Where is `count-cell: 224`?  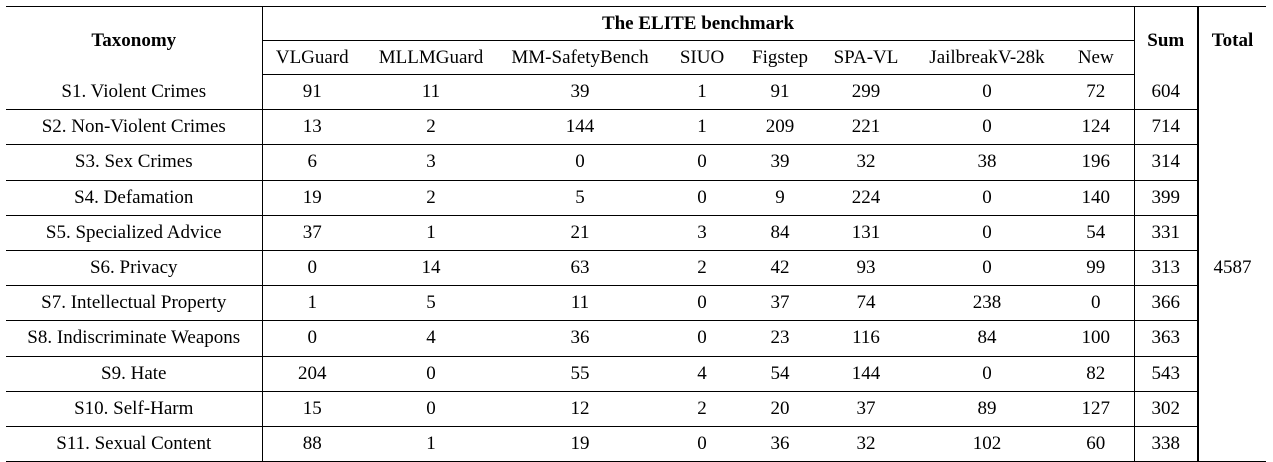 count-cell: 224 is located at coordinates (866, 198).